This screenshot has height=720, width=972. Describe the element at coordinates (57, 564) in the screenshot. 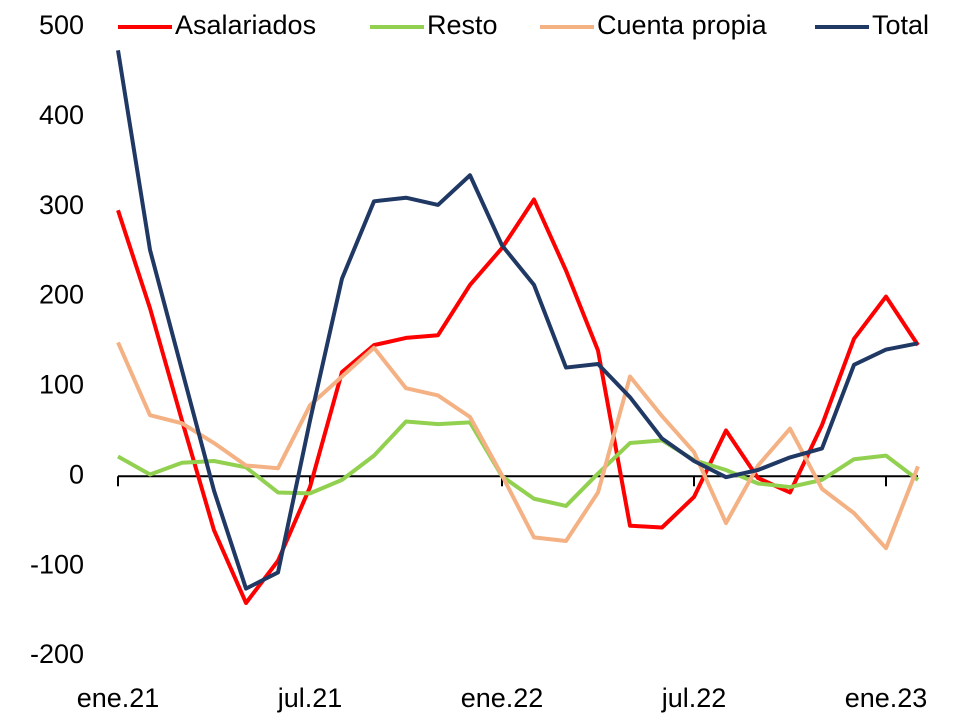

I see `y-tick-label: -100` at that location.